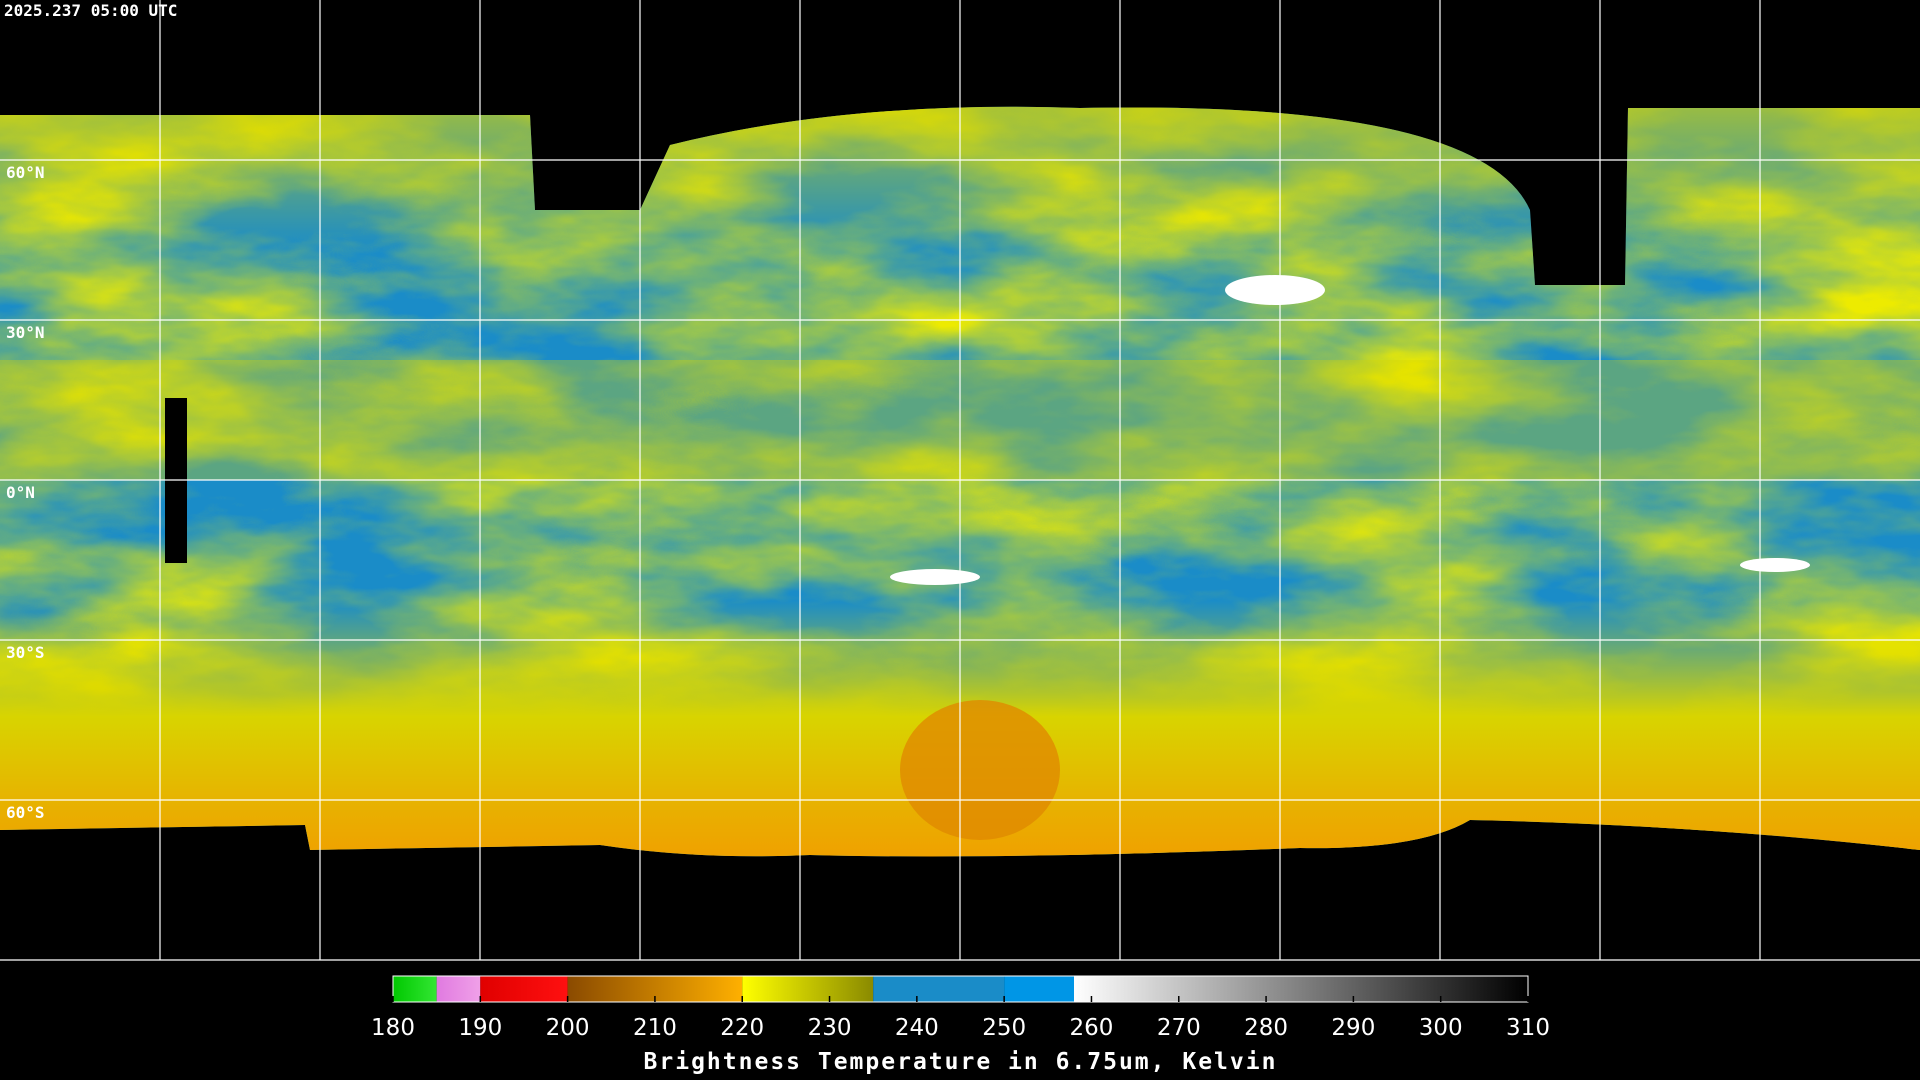 This screenshot has width=1920, height=1080. Describe the element at coordinates (1266, 1028) in the screenshot. I see `colorbar-tick-label: 280` at that location.